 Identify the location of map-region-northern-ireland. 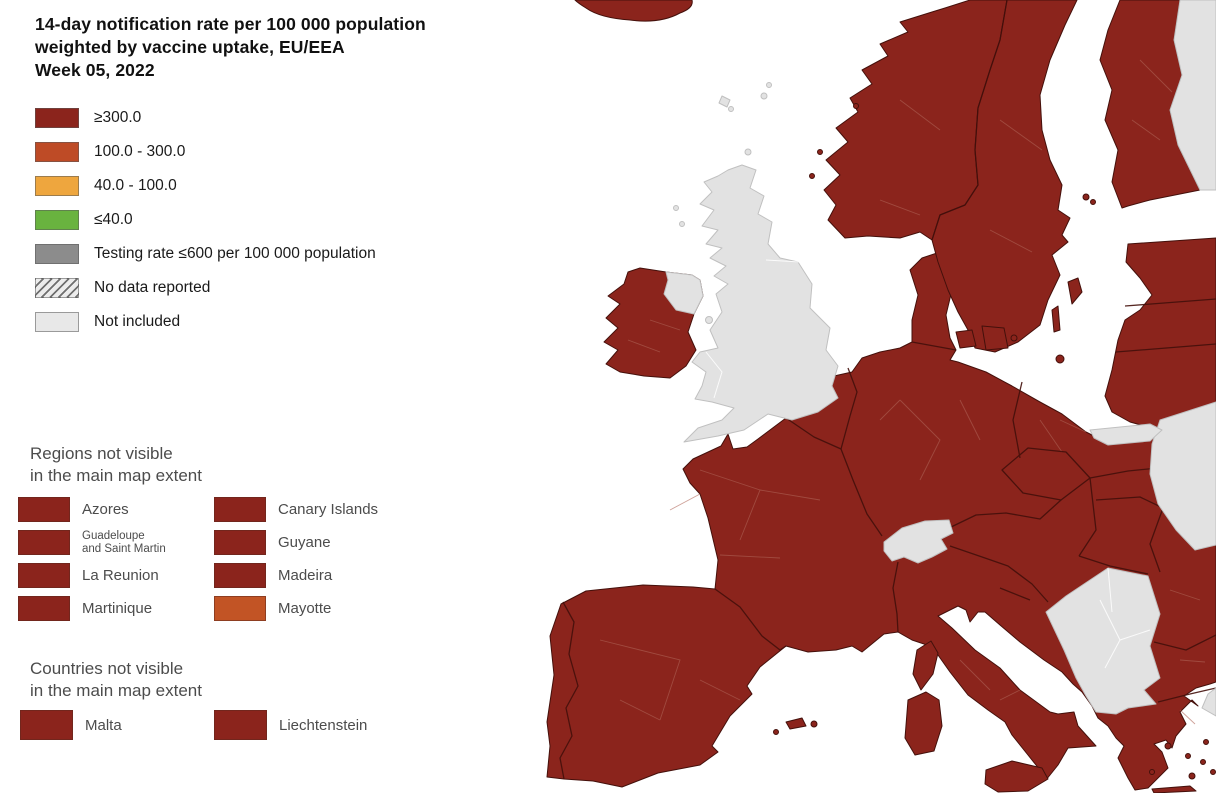
(683, 293).